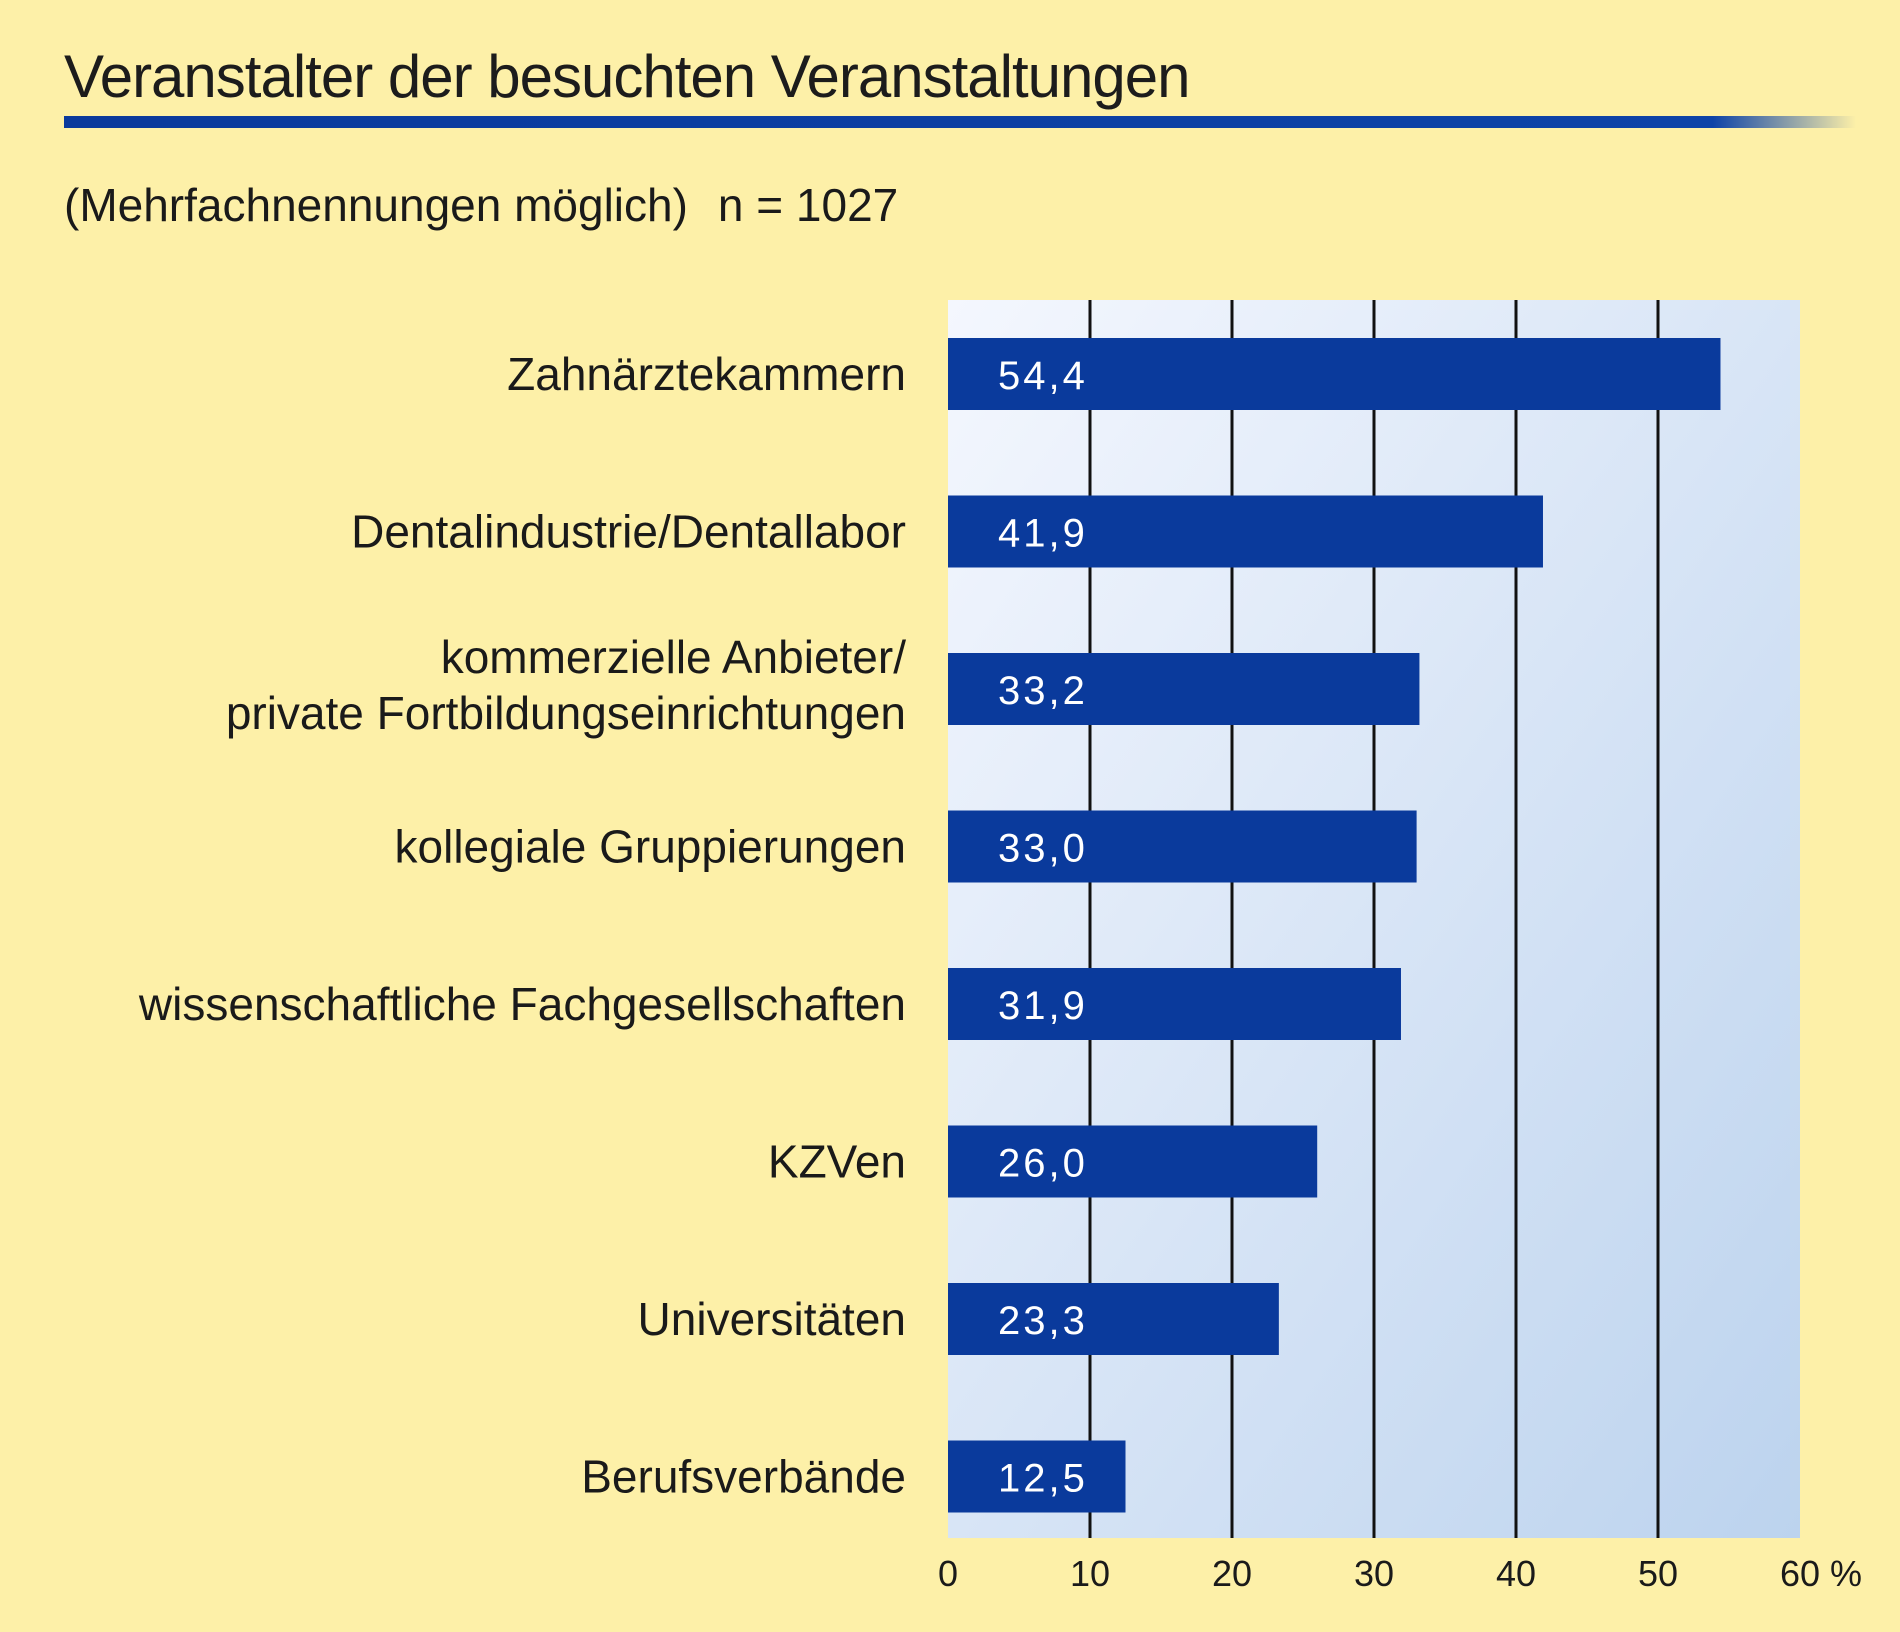 This screenshot has width=1900, height=1632. Describe the element at coordinates (1043, 534) in the screenshot. I see `bar-value-label-1: 41,9` at that location.